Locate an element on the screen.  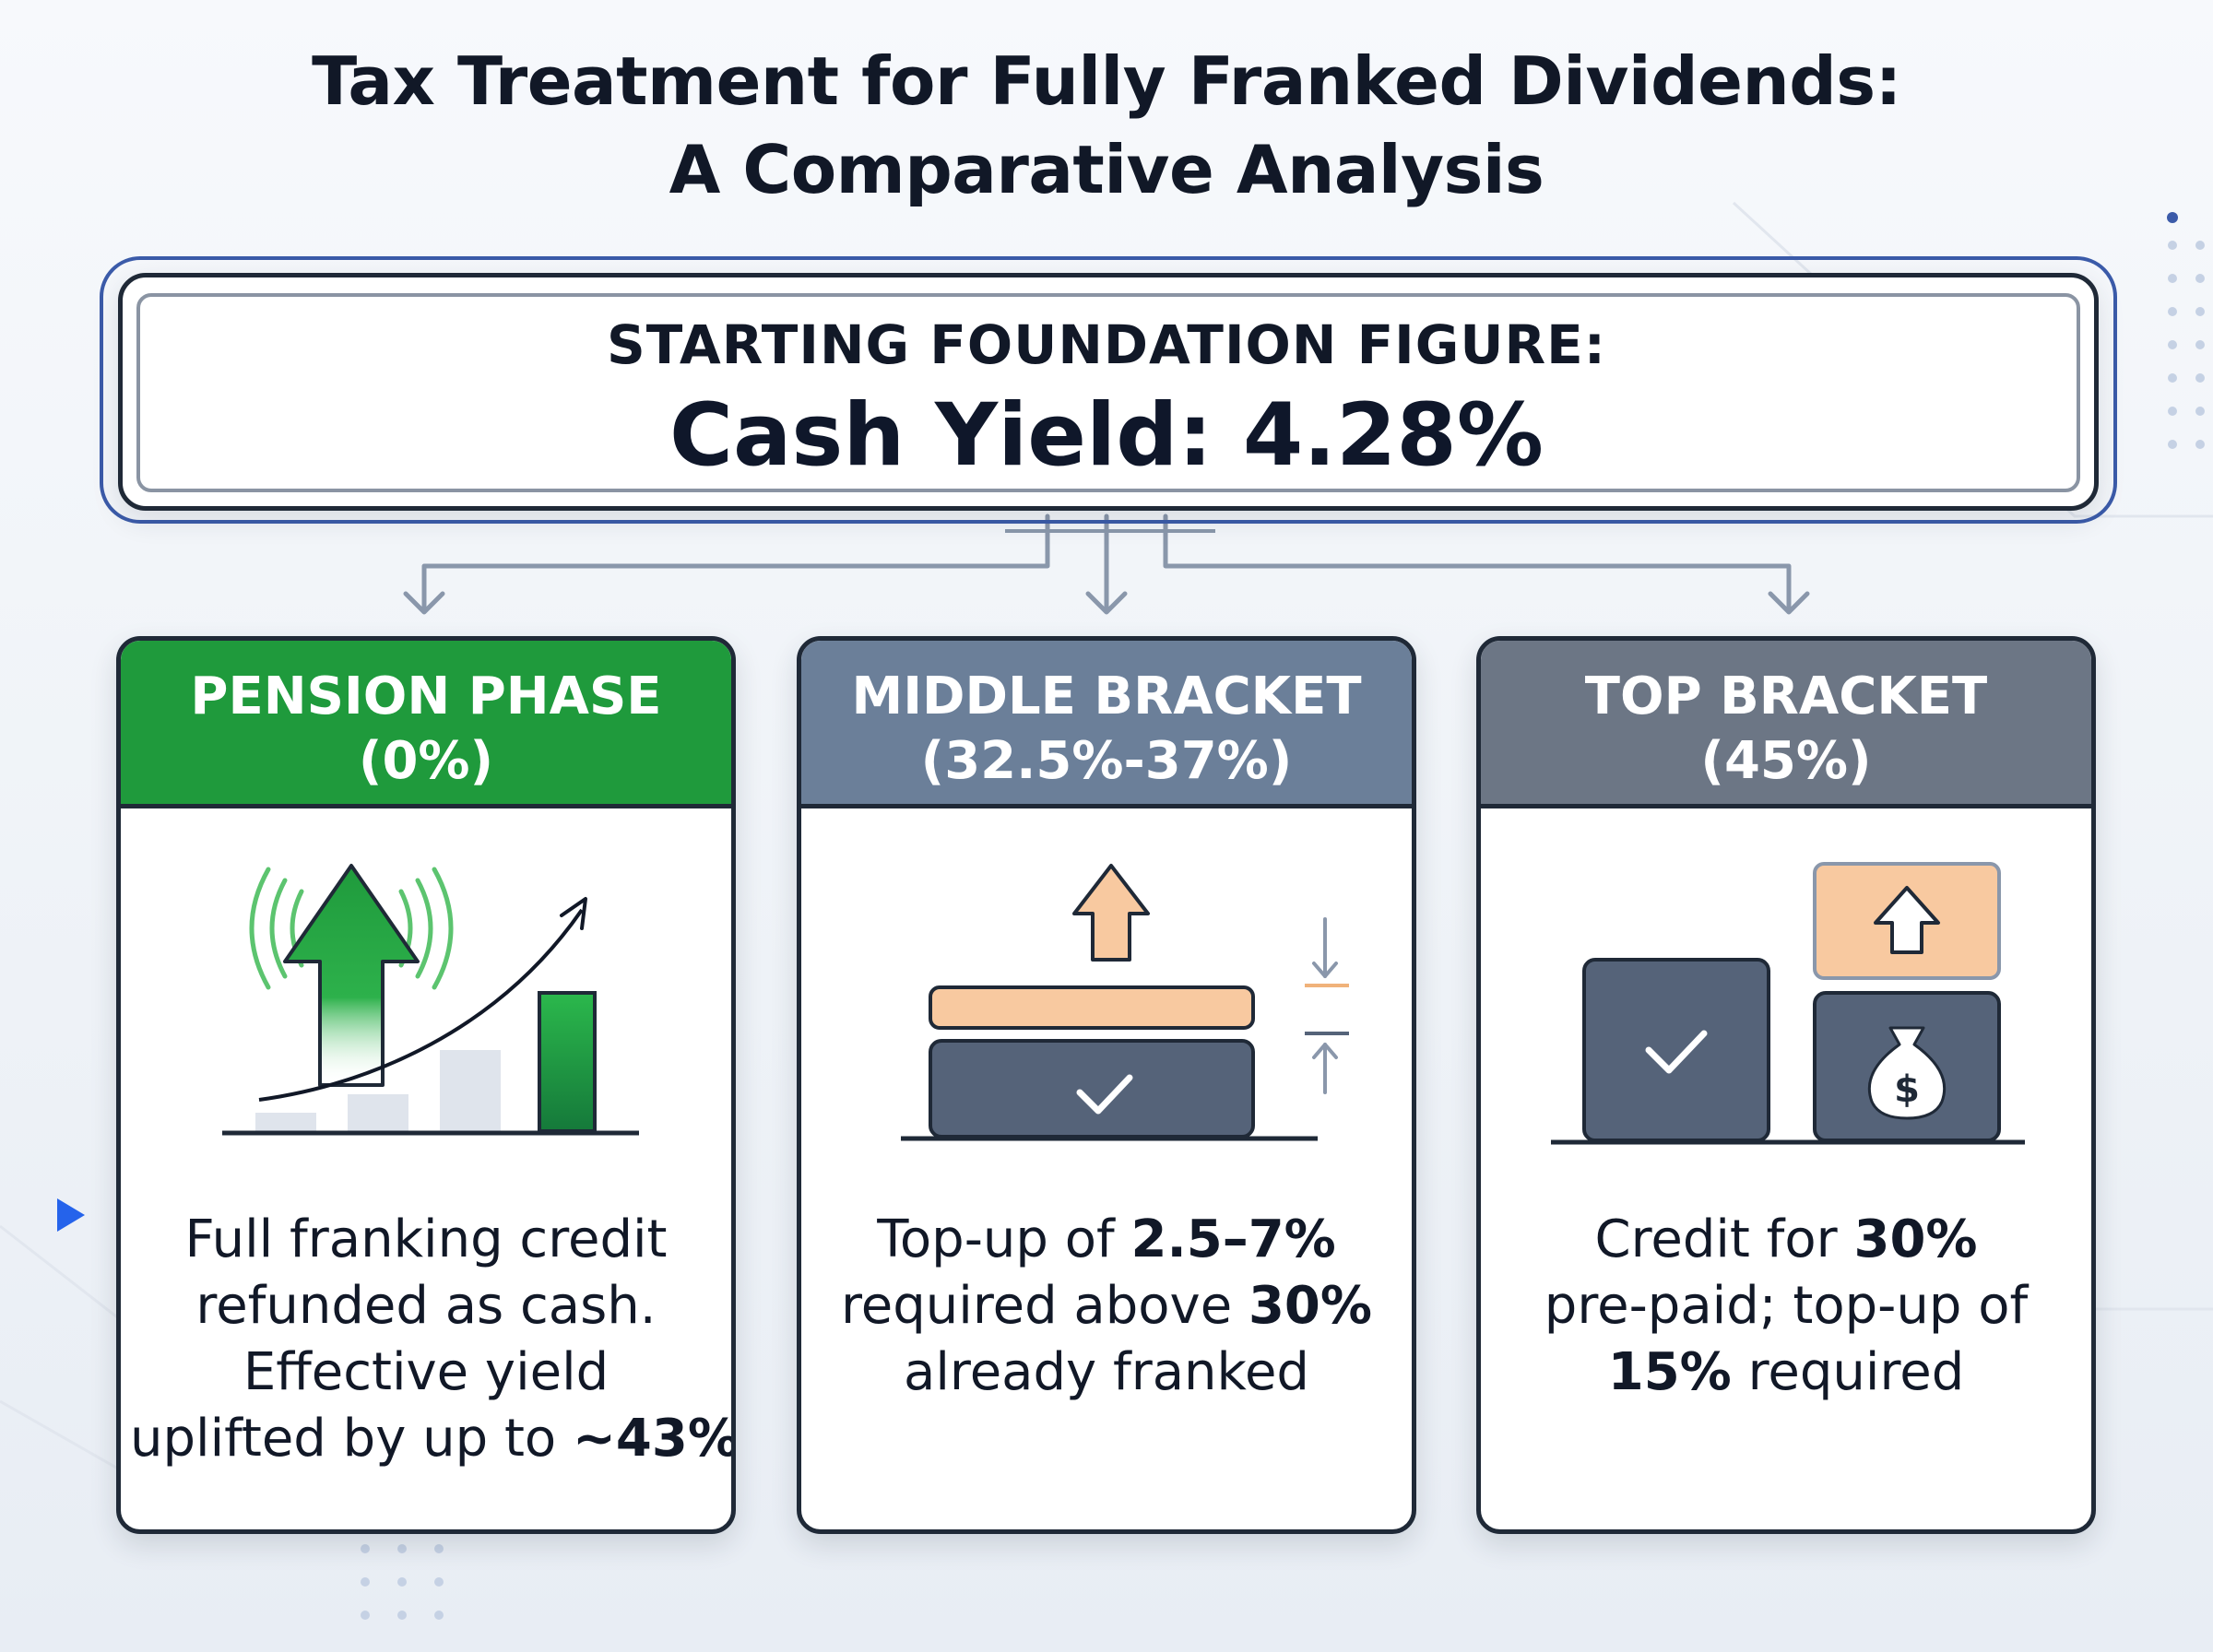
card-rate: (45%) is located at coordinates (1786, 761).